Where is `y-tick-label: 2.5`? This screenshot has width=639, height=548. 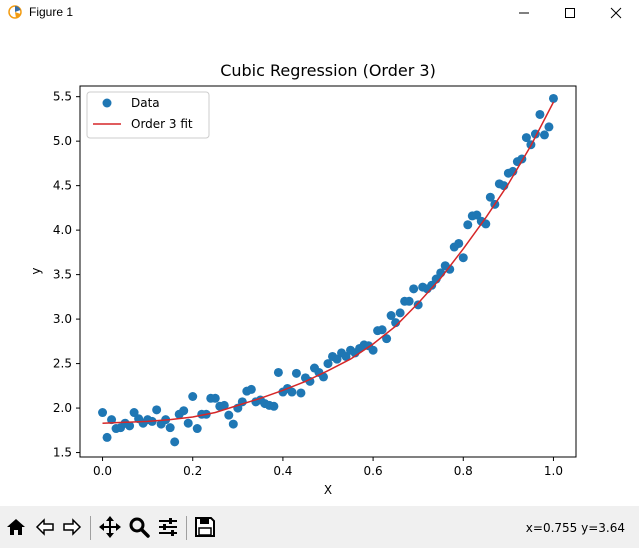 y-tick-label: 2.5 is located at coordinates (62, 364).